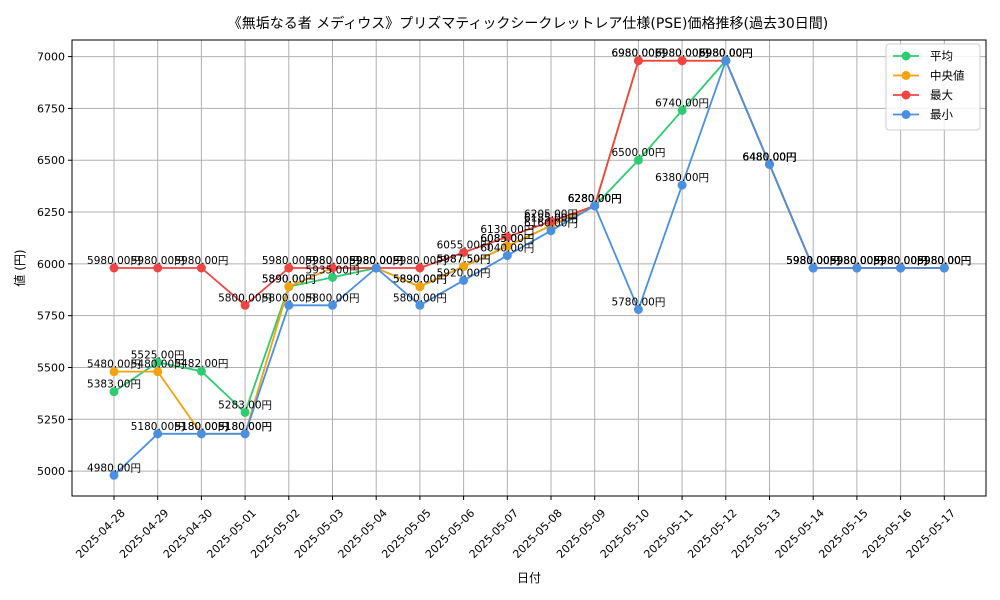 Image resolution: width=1000 pixels, height=600 pixels. I want to click on y-tick-label: 5250, so click(51, 419).